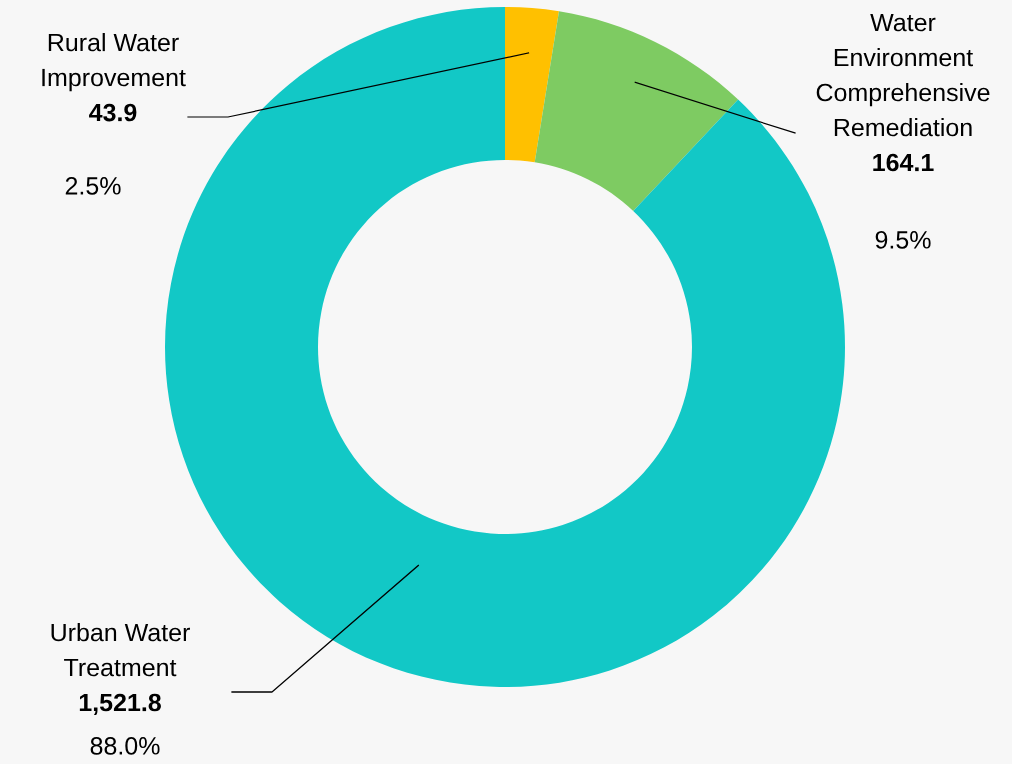 This screenshot has height=764, width=1012. What do you see at coordinates (93, 186) in the screenshot?
I see `text: 2.5%` at bounding box center [93, 186].